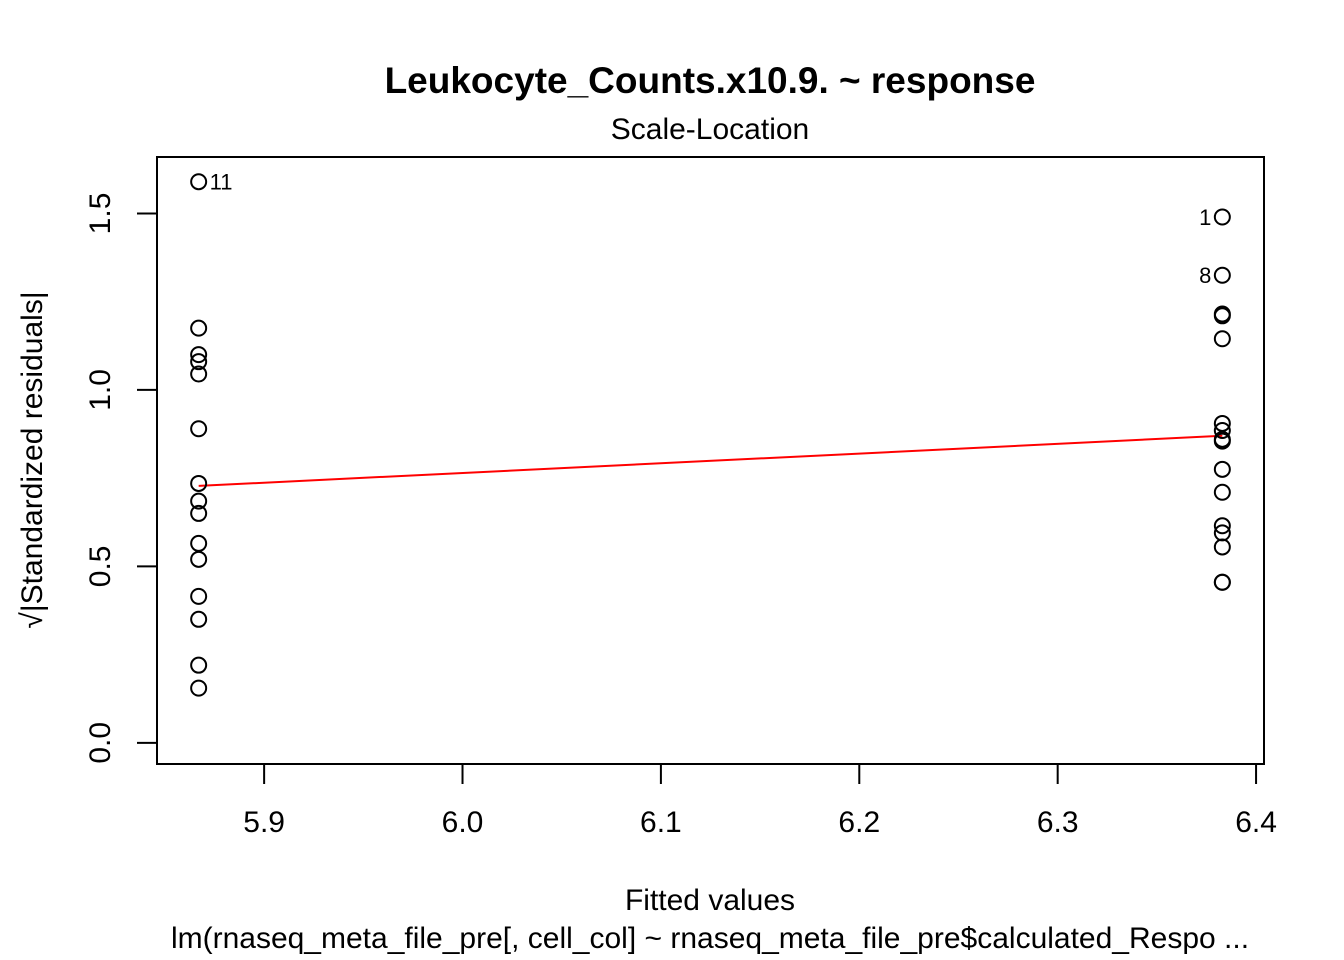 The width and height of the screenshot is (1344, 960). Describe the element at coordinates (121, 478) in the screenshot. I see `y-axis: 0.0 0.5 1.0 1.5` at that location.